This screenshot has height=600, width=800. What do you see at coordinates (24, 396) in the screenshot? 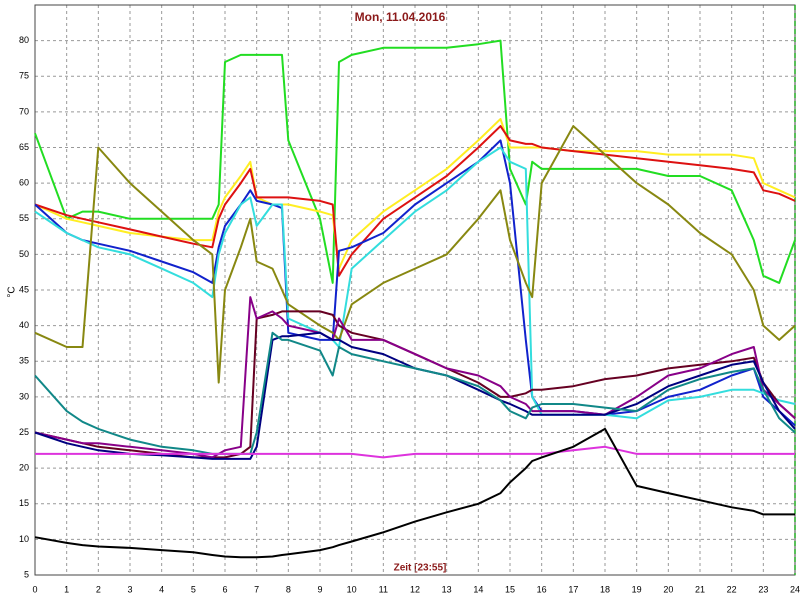
I see `y-tick-label: 30` at bounding box center [24, 396].